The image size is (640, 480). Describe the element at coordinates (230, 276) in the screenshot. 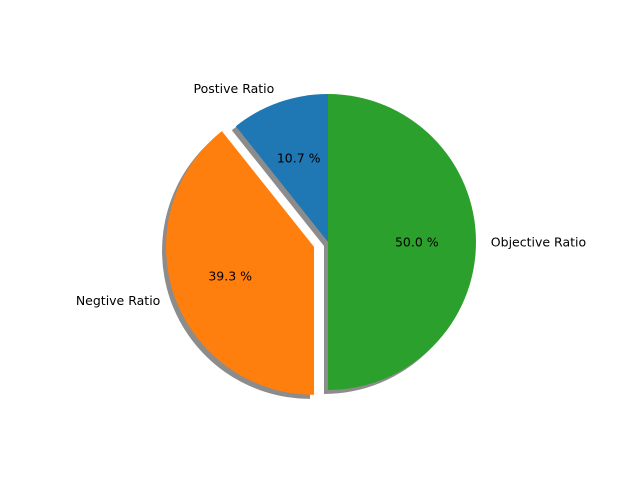

I see `slice-percent-negtive-ratio: 39.3 %` at that location.